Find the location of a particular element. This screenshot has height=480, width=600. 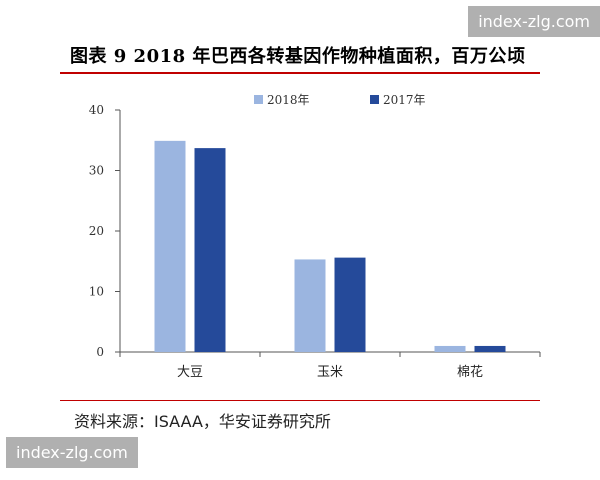

y-tick-label: 40 is located at coordinates (96, 110).